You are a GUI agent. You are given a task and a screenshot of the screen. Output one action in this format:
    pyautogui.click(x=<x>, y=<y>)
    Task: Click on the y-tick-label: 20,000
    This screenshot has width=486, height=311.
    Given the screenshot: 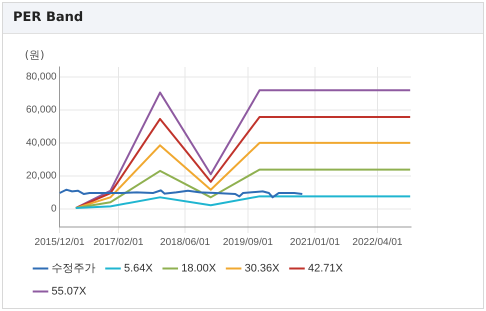 What is the action you would take?
    pyautogui.click(x=42, y=176)
    